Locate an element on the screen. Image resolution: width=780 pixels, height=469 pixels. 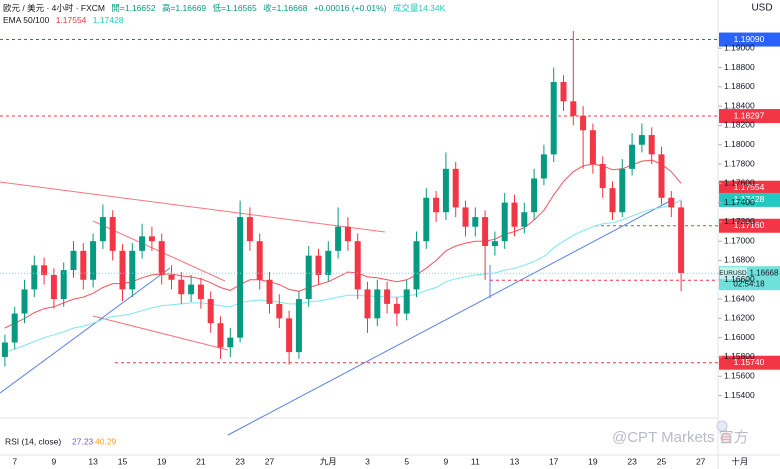
indicator: EMA 50/100 is located at coordinates (26, 20).